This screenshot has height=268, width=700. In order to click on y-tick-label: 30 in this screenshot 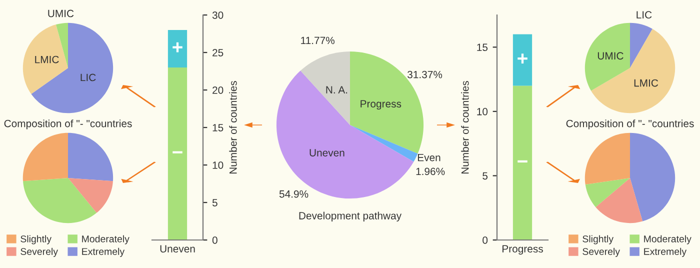, I will do `click(218, 15)`.